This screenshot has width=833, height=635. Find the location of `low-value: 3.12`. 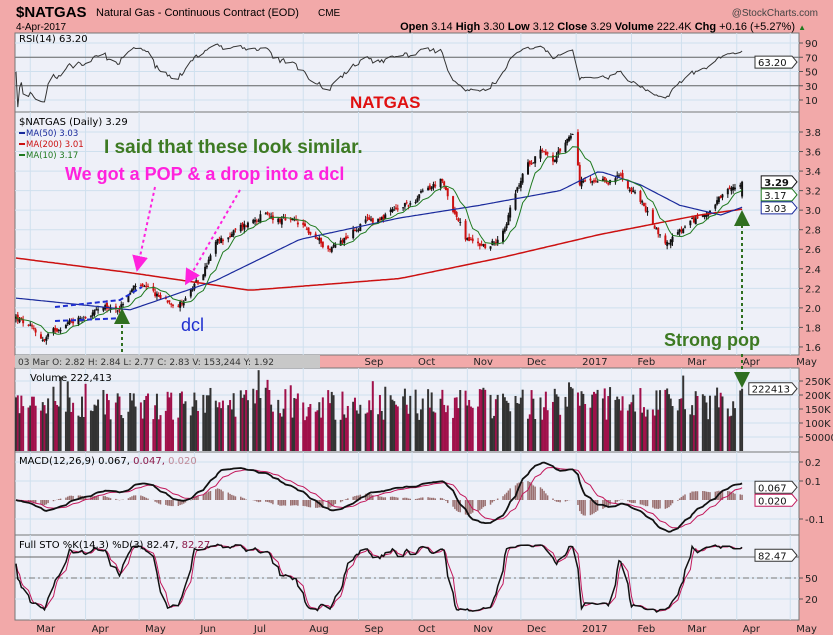

low-value: 3.12 is located at coordinates (543, 27).